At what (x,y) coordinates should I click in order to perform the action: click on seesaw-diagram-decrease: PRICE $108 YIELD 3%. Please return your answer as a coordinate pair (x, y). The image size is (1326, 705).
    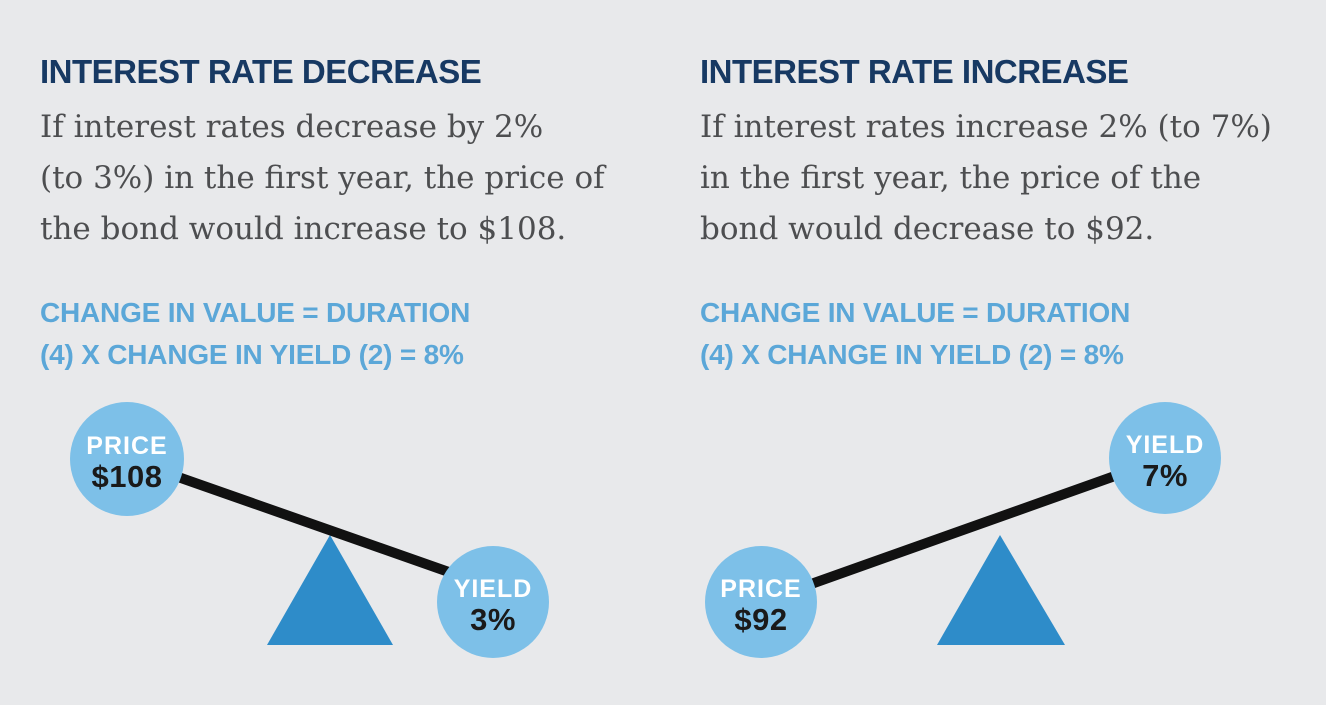
    Looking at the image, I should click on (309, 530).